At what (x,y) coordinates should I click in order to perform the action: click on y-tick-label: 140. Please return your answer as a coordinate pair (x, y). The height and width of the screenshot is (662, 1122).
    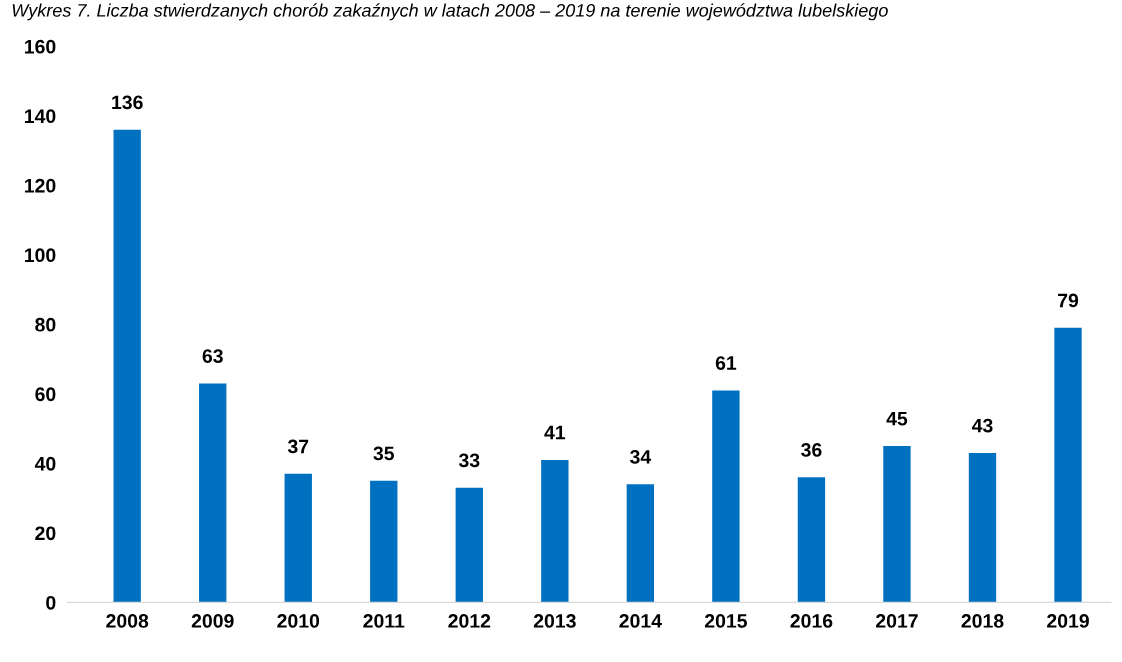
    Looking at the image, I should click on (40, 116).